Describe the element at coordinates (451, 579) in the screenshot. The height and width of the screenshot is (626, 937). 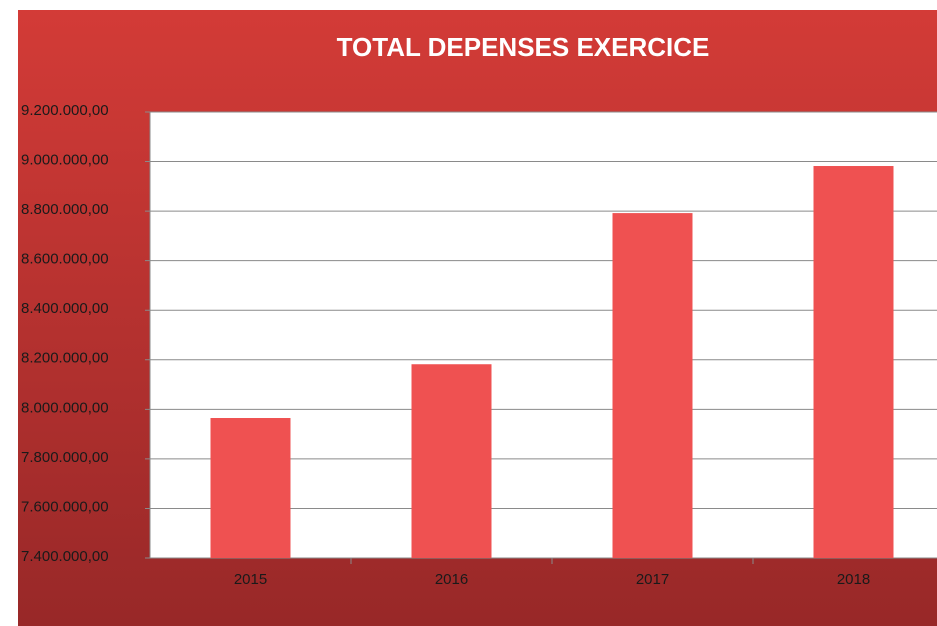
I see `x-tick-label: 2016` at that location.